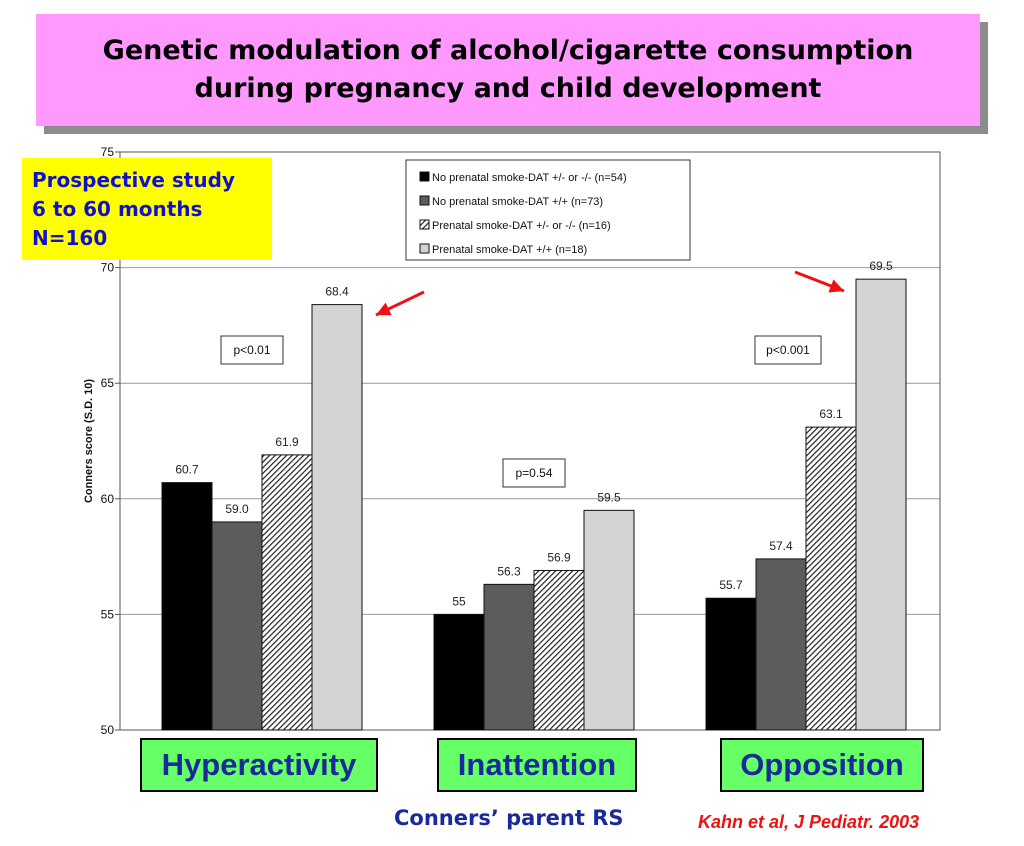  I want to click on y-tick-label: 75, so click(108, 152).